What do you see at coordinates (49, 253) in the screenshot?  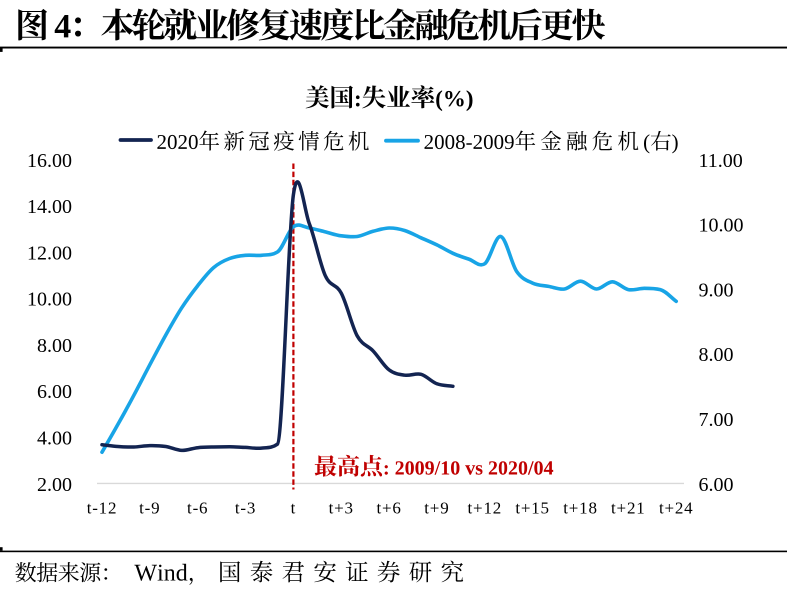 I see `svg-text: 12.00` at bounding box center [49, 253].